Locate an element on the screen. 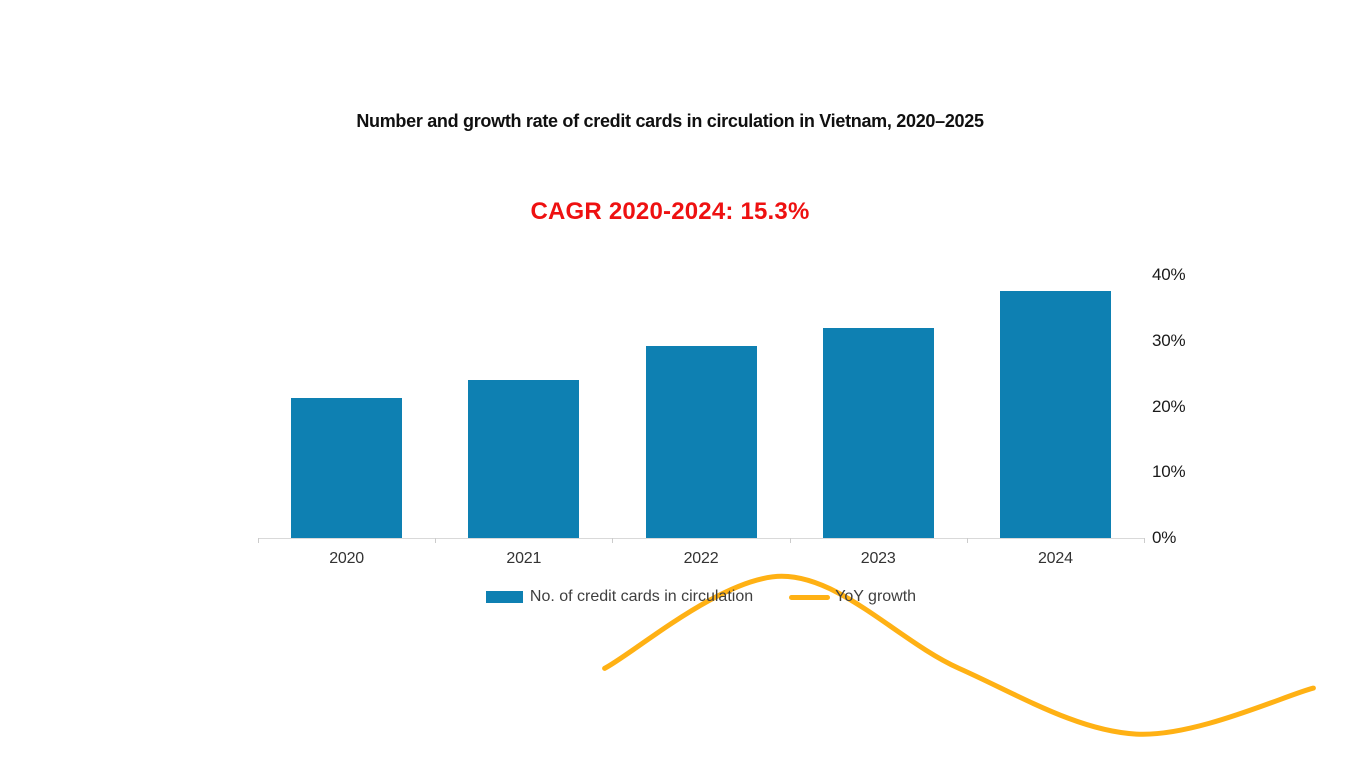  cagr-annotation: CAGR 2020-2024: 15.3% is located at coordinates (670, 211).